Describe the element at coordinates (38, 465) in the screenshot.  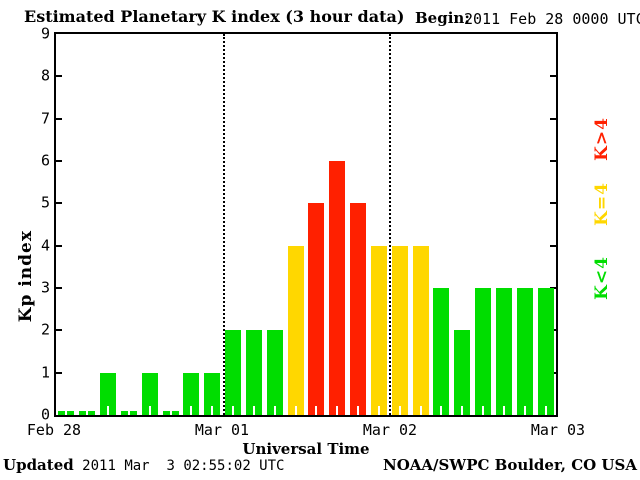
I see `updated-label: Updated` at that location.